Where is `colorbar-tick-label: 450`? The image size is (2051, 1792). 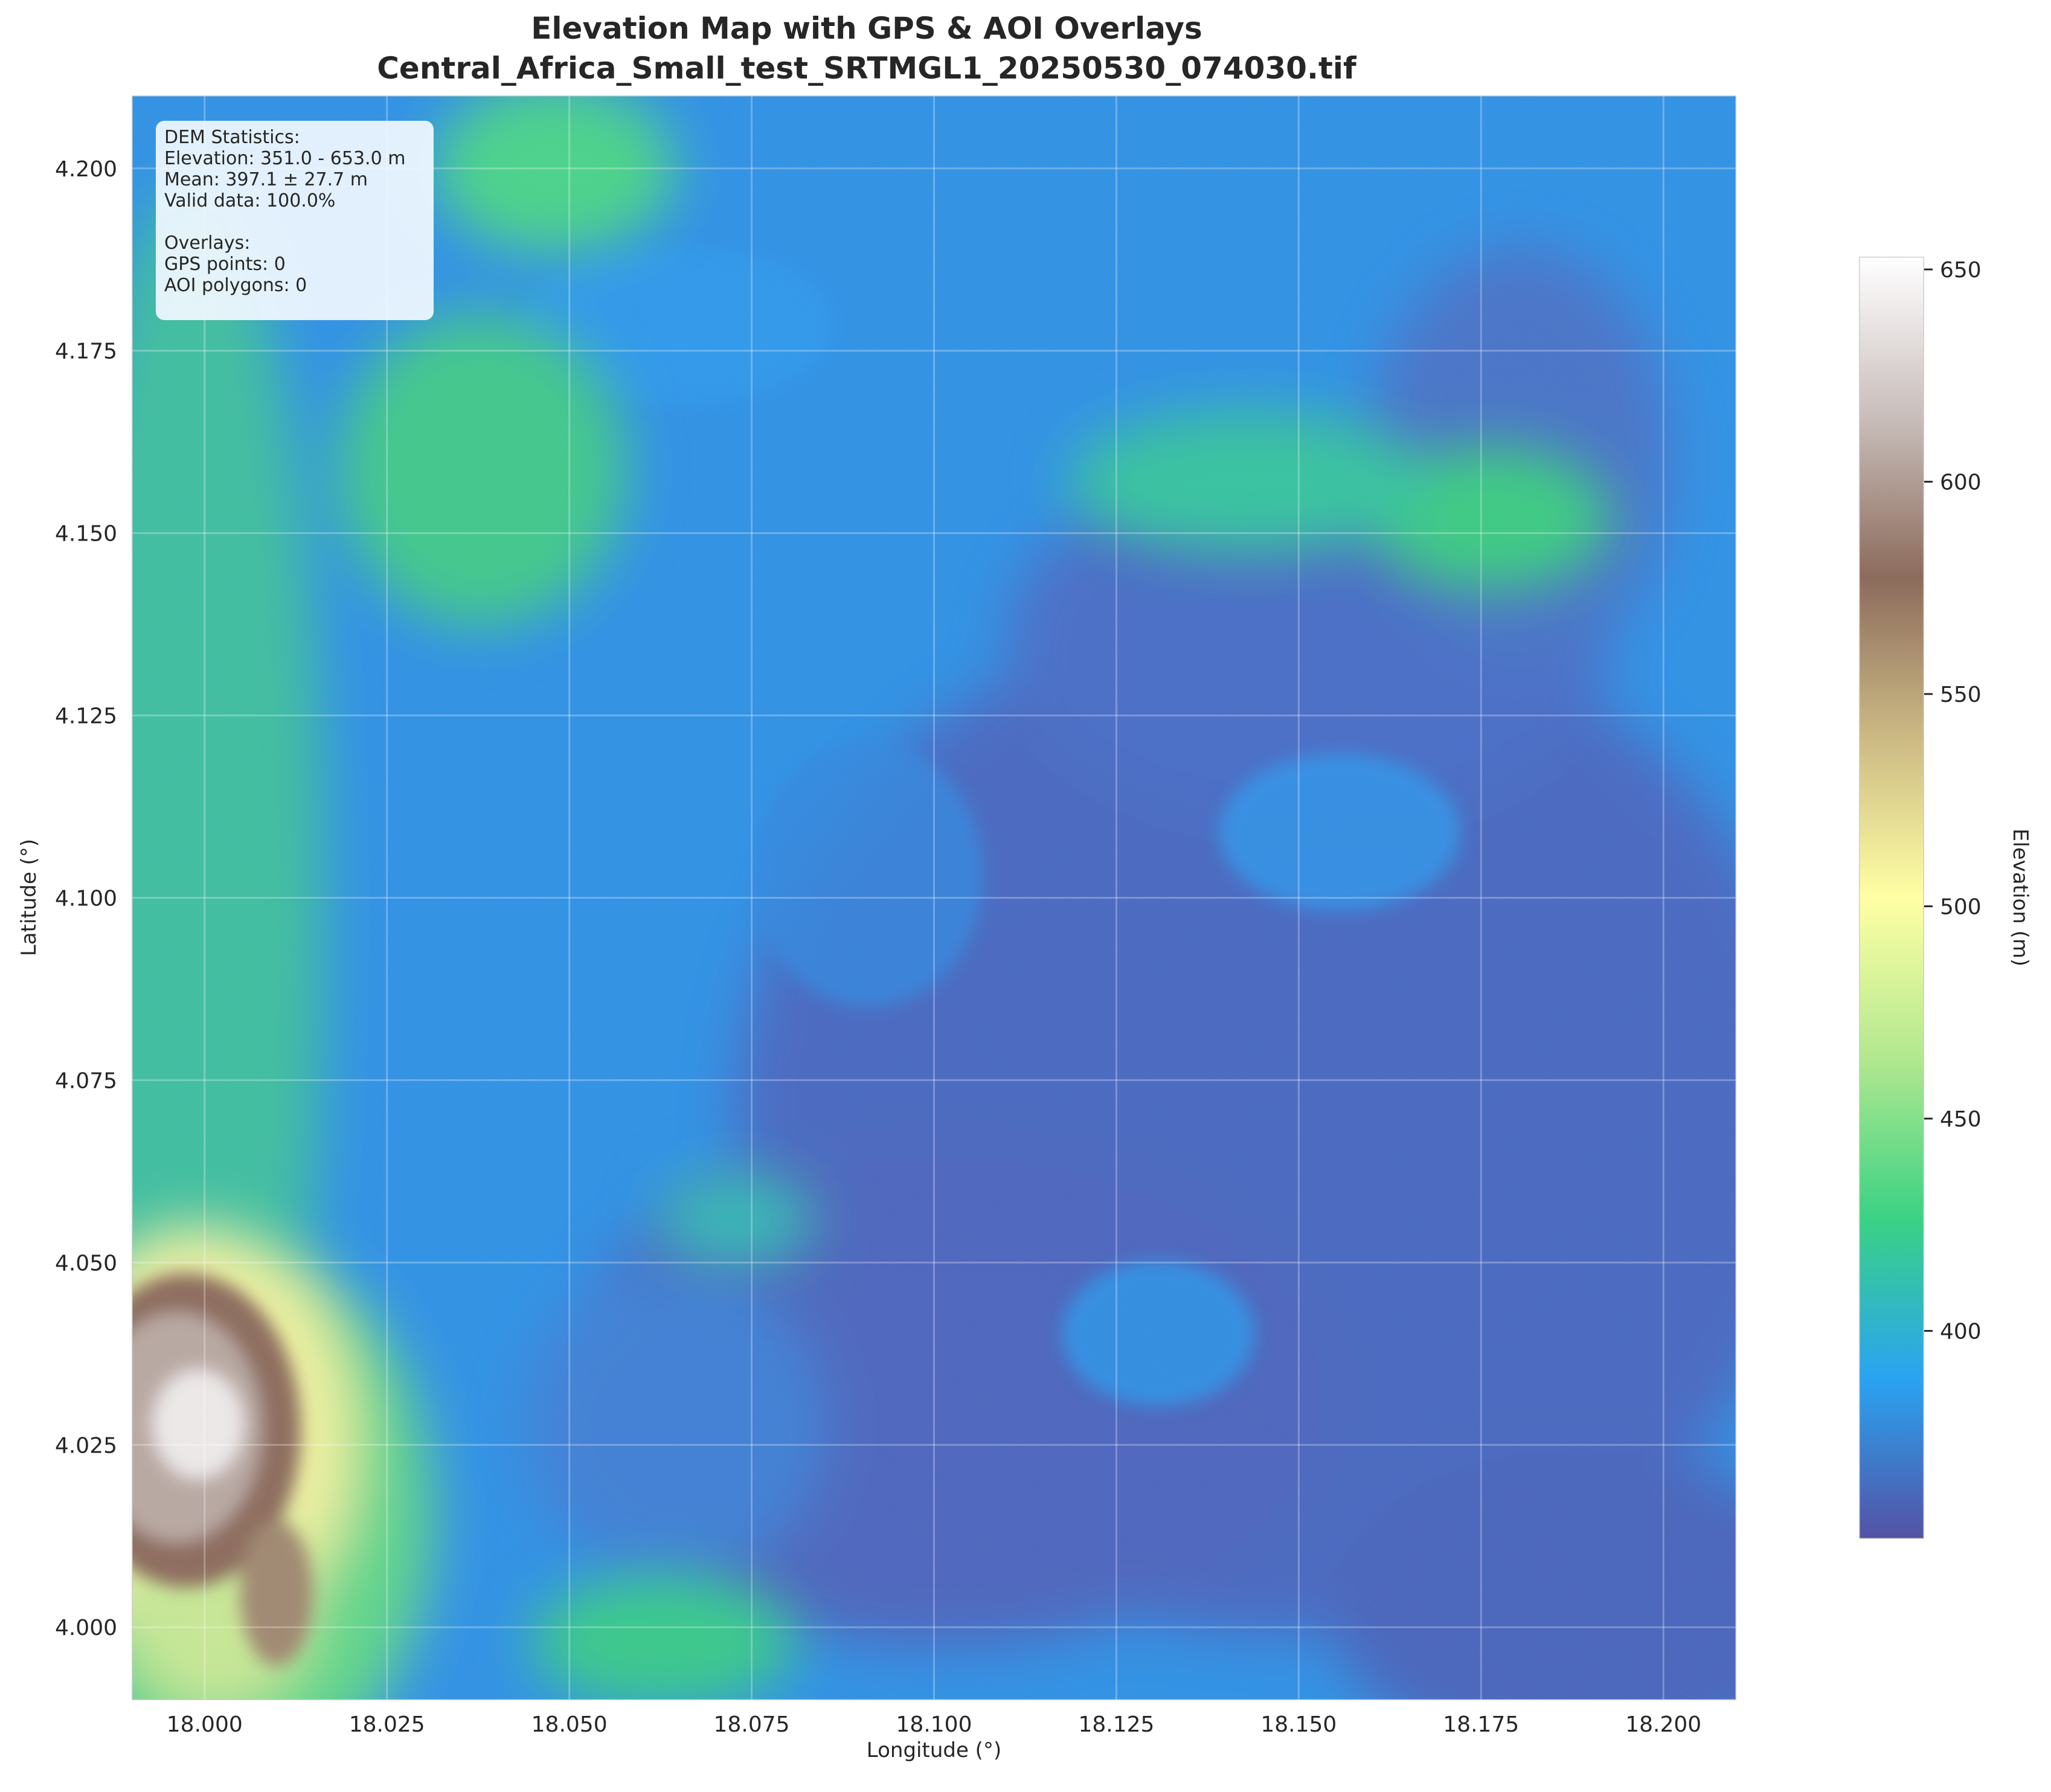 colorbar-tick-label: 450 is located at coordinates (1961, 1119).